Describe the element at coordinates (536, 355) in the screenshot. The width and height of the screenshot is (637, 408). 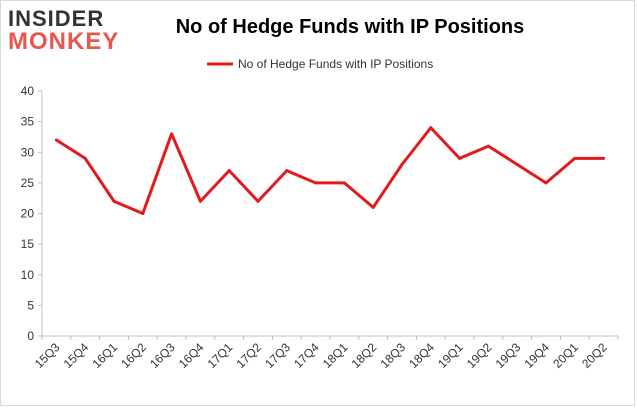
I see `x-tick-label: 19Q4` at that location.